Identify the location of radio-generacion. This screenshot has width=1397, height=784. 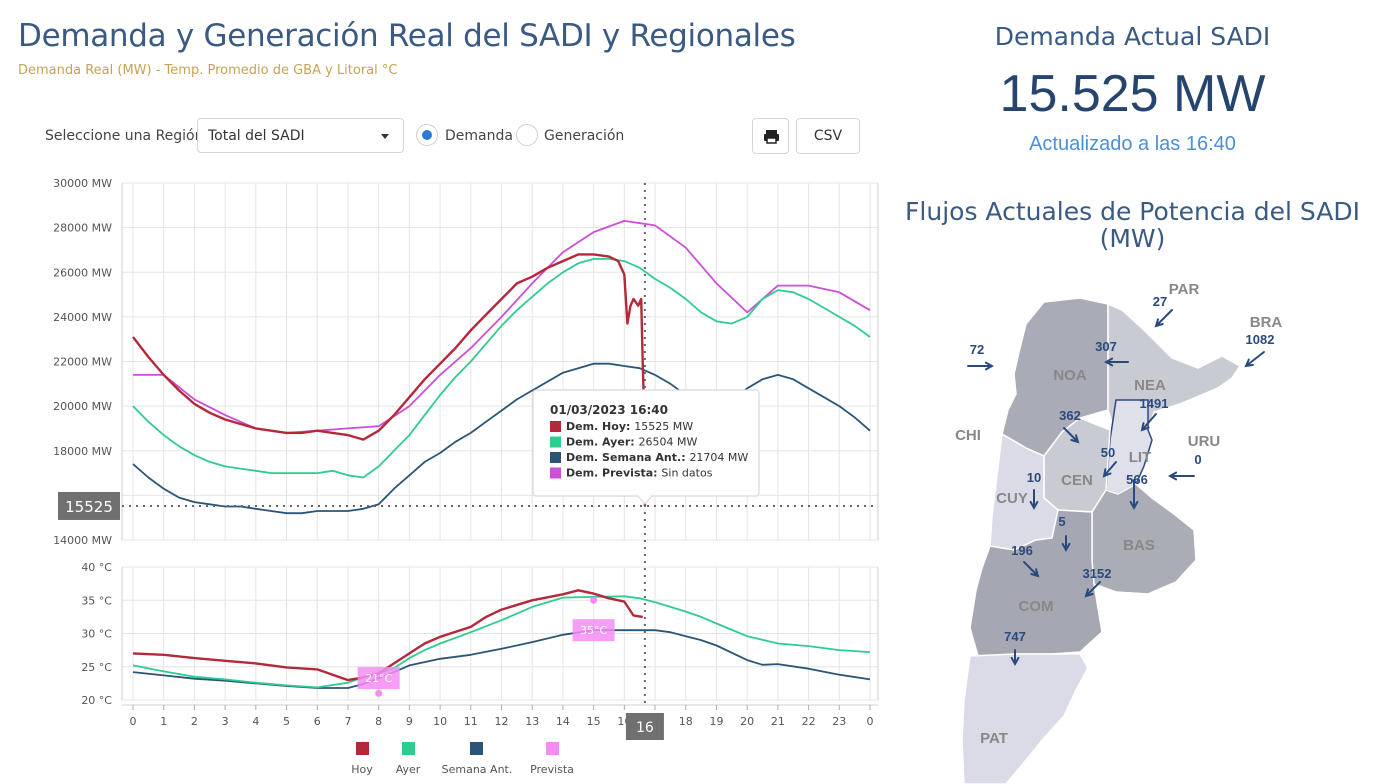
(527, 135).